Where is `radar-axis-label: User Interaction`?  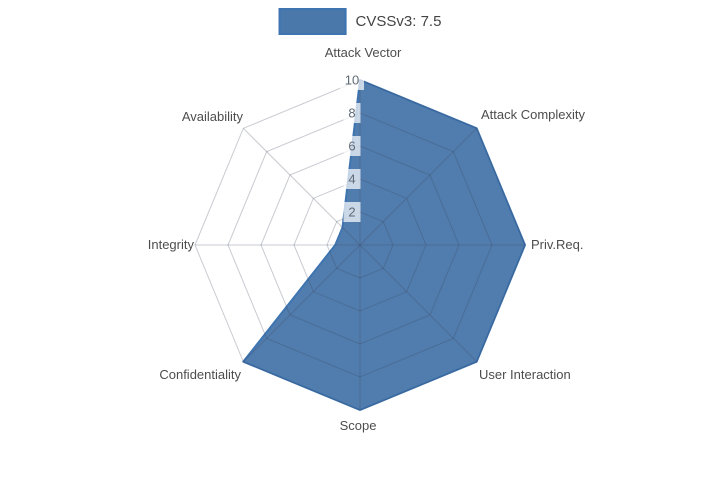
radar-axis-label: User Interaction is located at coordinates (525, 374).